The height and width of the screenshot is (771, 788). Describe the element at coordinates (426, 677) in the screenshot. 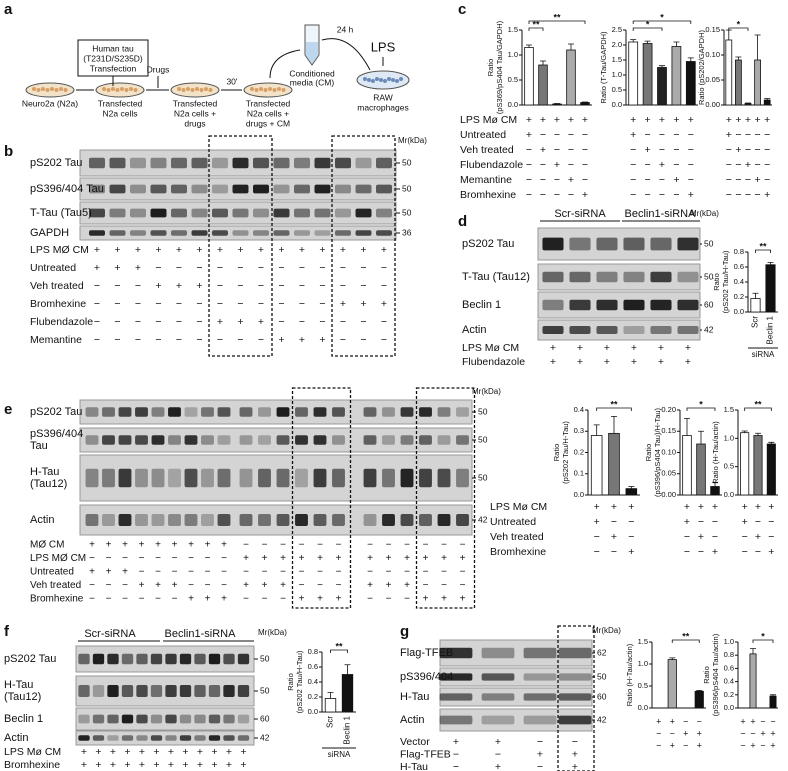

I see `row-label: pS396/404` at that location.